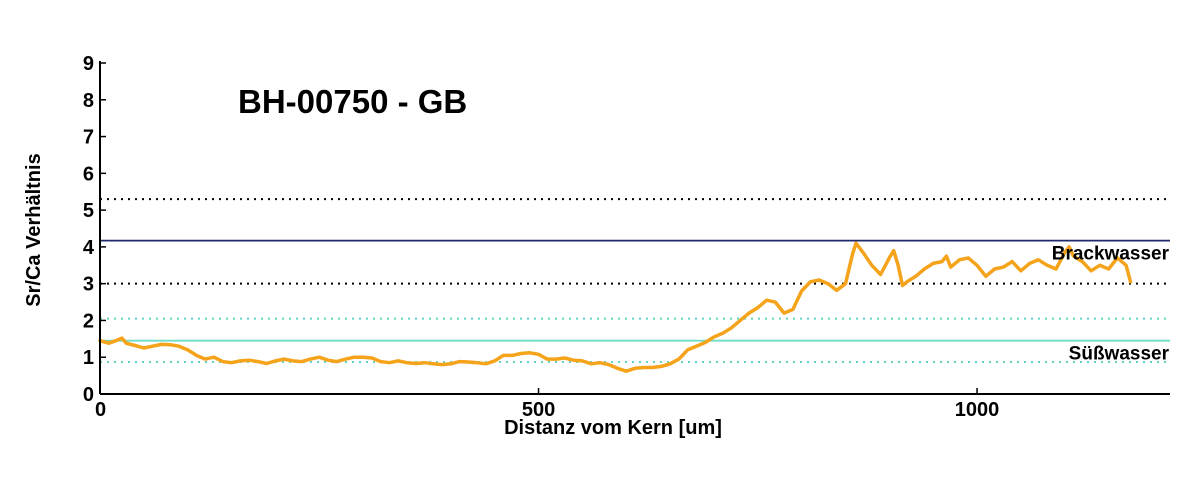 This screenshot has width=1200, height=480. What do you see at coordinates (1119, 354) in the screenshot?
I see `reference-label-4: Süßwasser` at bounding box center [1119, 354].